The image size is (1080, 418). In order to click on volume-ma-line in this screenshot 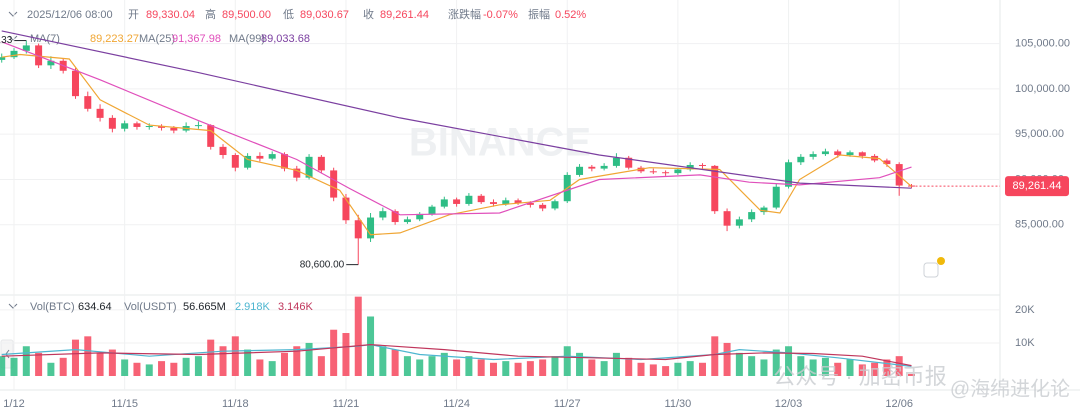, I will do `click(456, 355)`.